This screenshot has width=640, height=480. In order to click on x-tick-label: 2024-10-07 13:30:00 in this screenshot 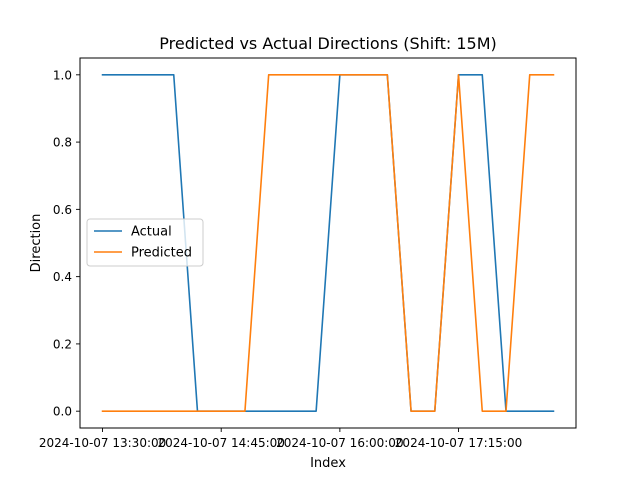, I will do `click(102, 443)`.